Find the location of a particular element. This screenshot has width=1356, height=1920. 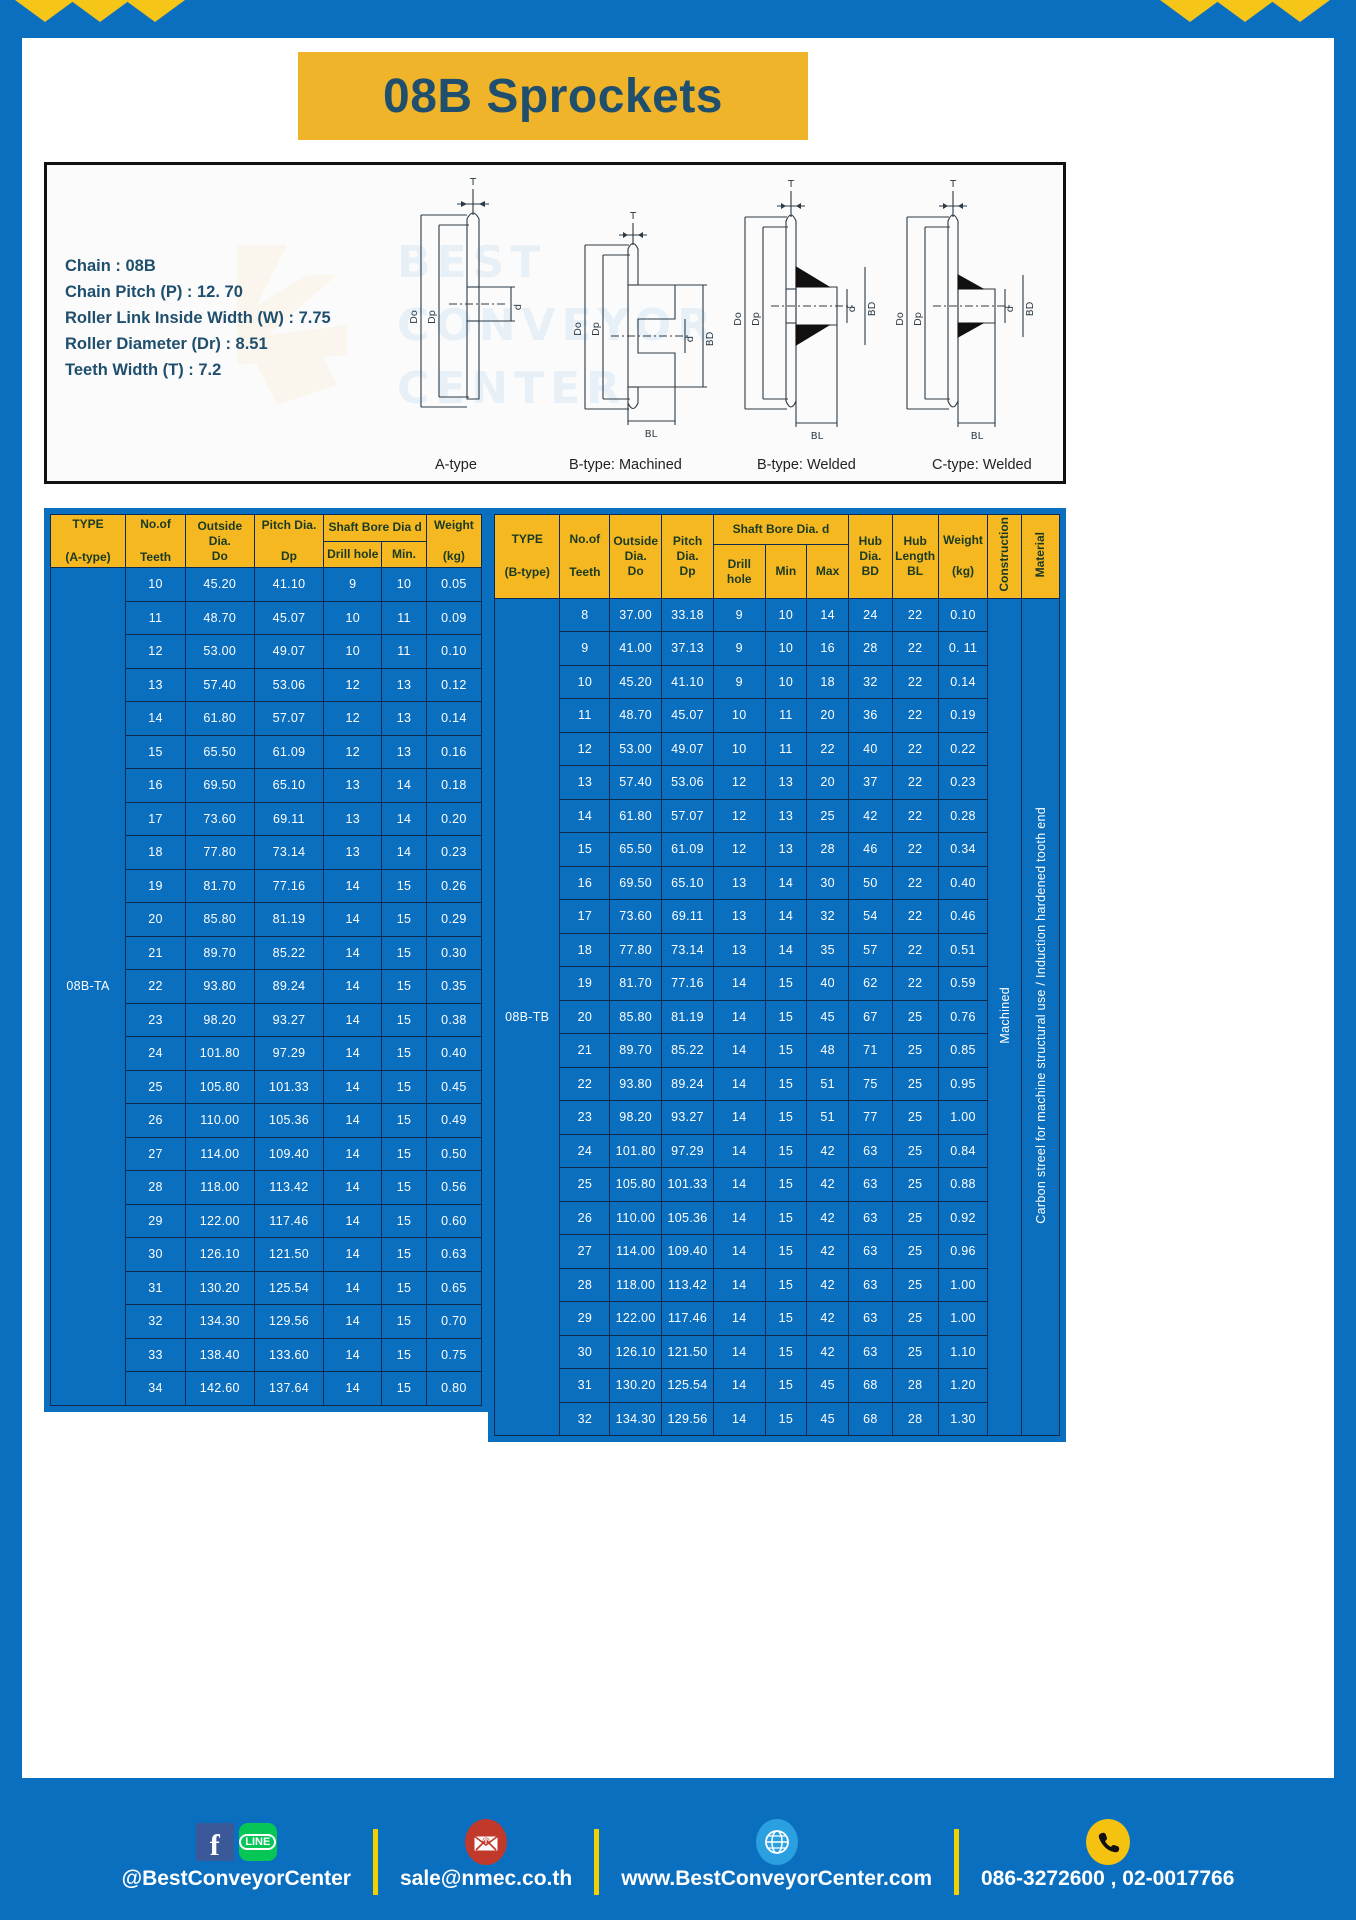

table-cell: 20 is located at coordinates (155, 919).